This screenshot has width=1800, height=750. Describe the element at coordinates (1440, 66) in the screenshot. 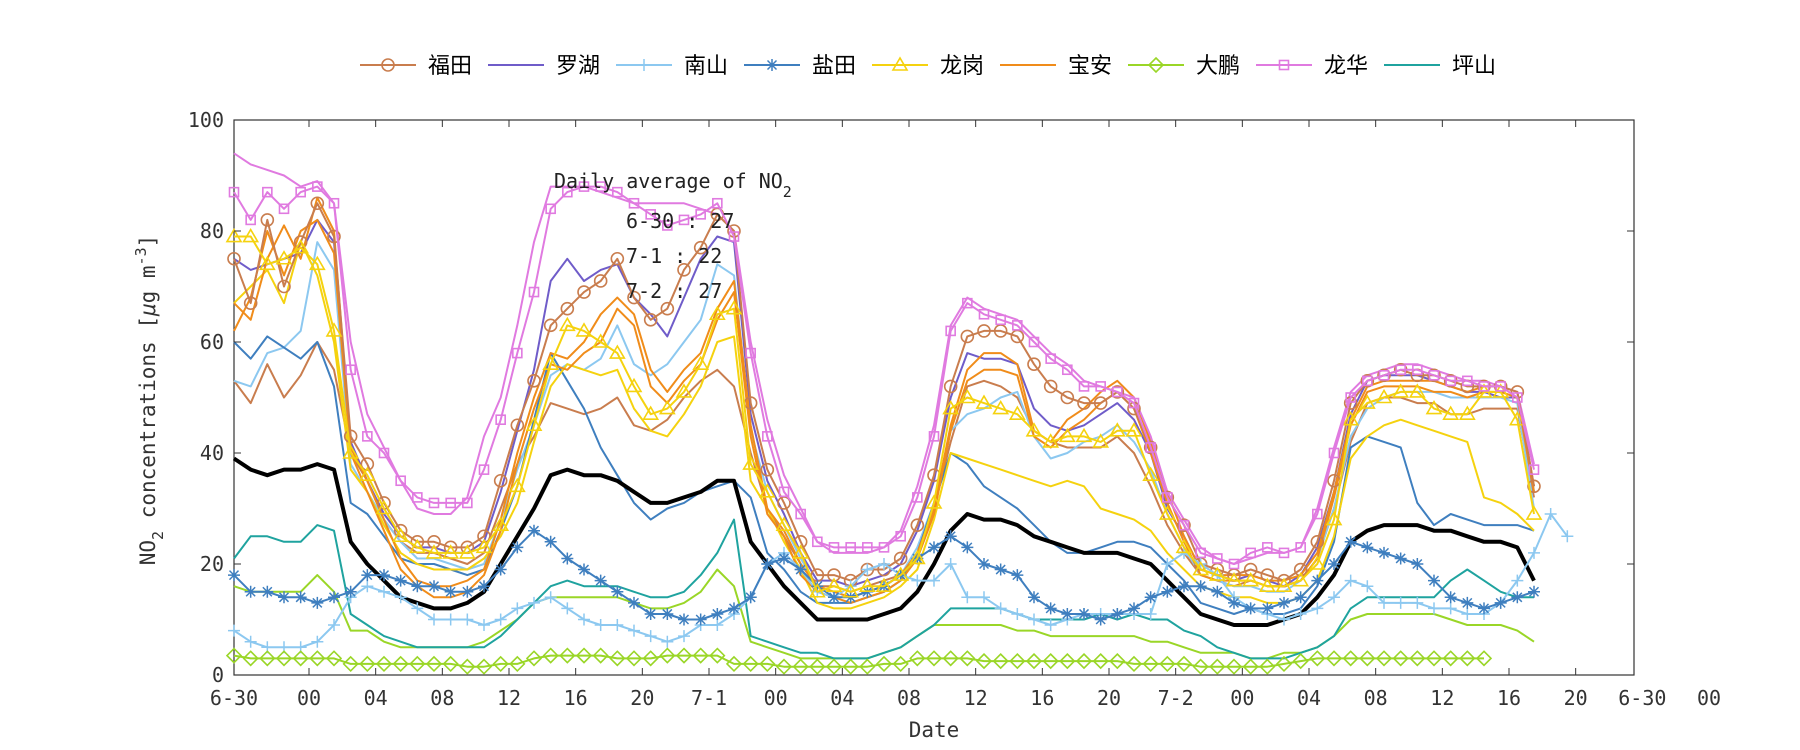

I see `legend-item: 坪山` at that location.